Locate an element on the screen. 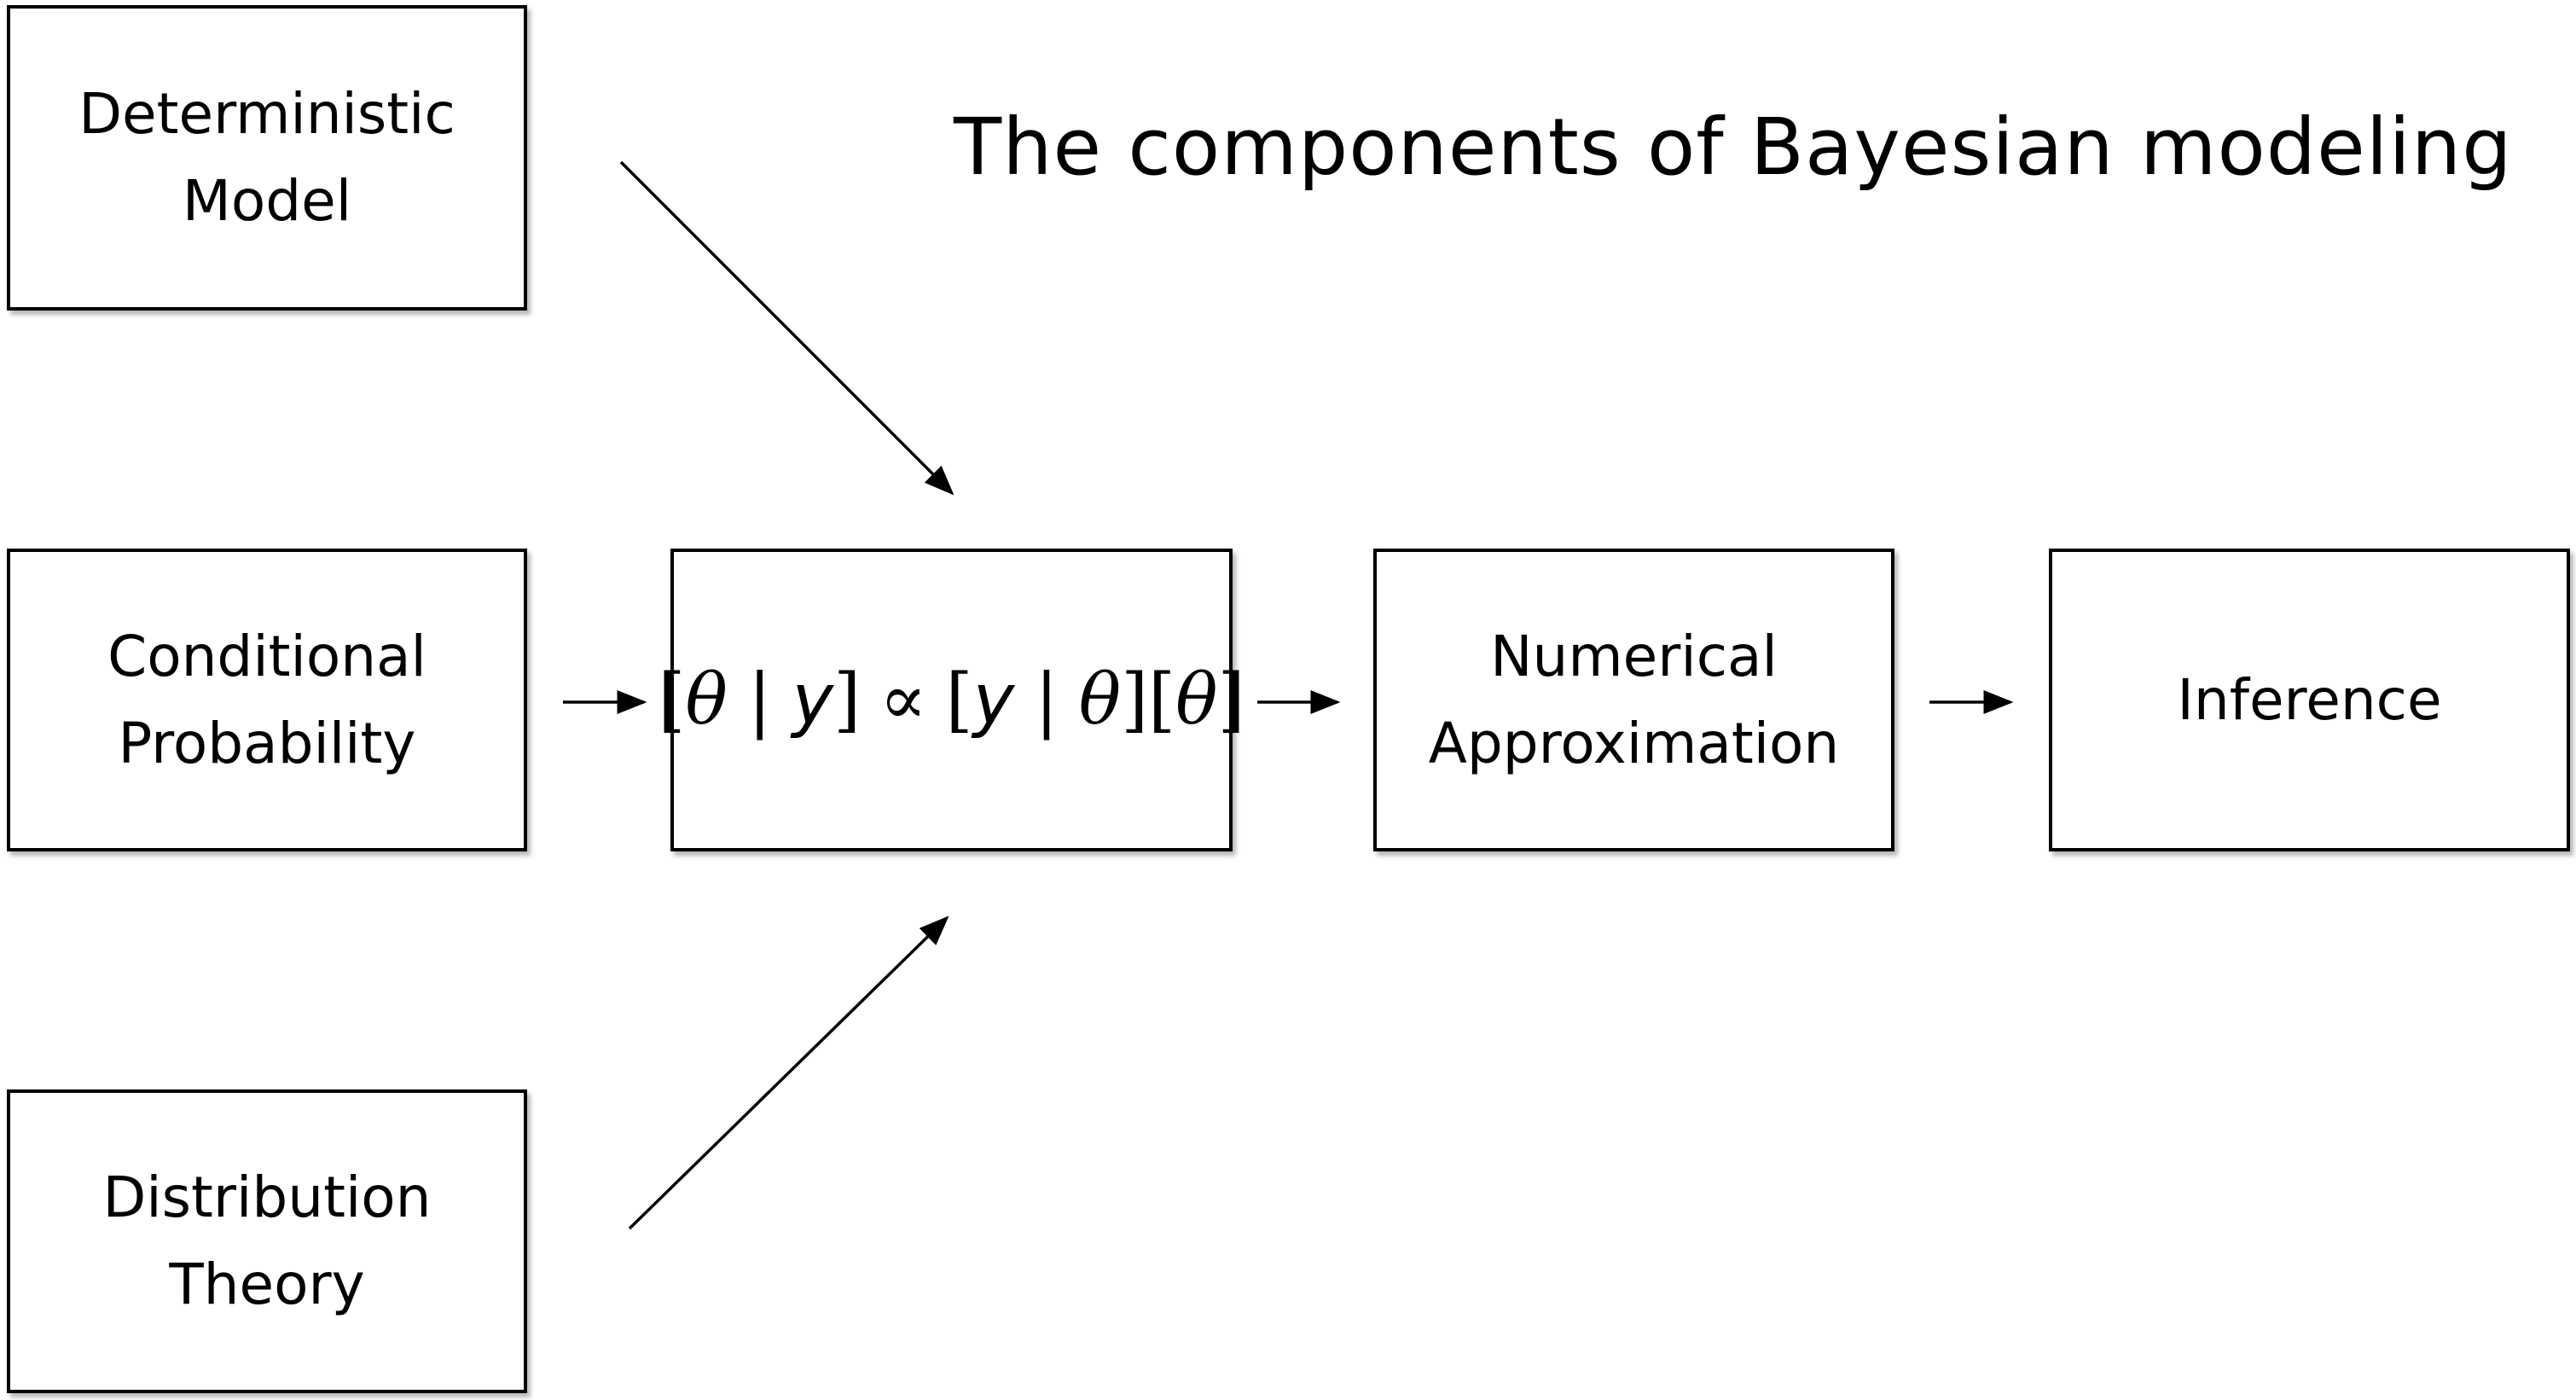  box-distribution-theory-label: Distribution Theory is located at coordinates (267, 1241).